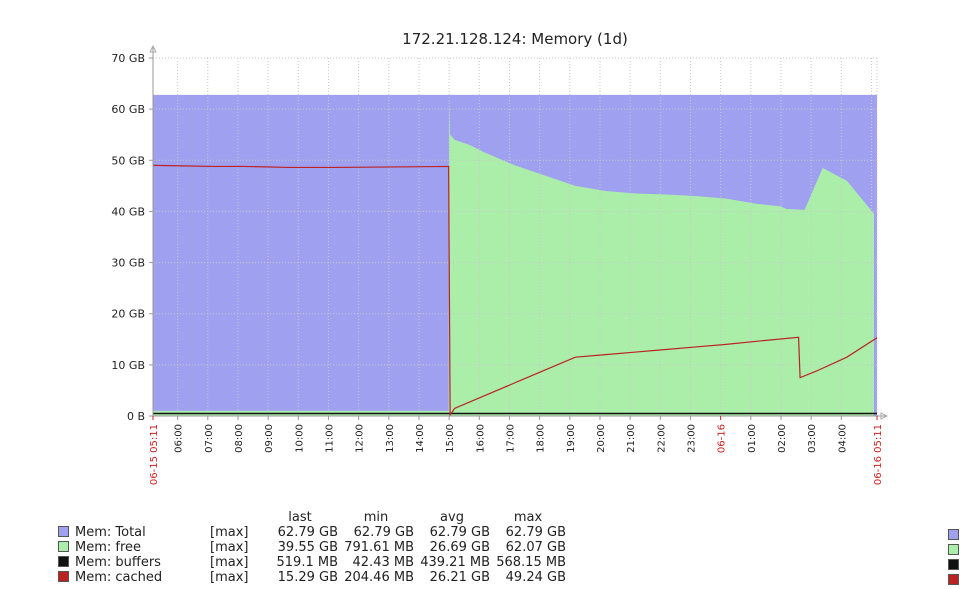 This screenshot has width=974, height=589. Describe the element at coordinates (269, 438) in the screenshot. I see `x-tick-label: 09:00` at that location.